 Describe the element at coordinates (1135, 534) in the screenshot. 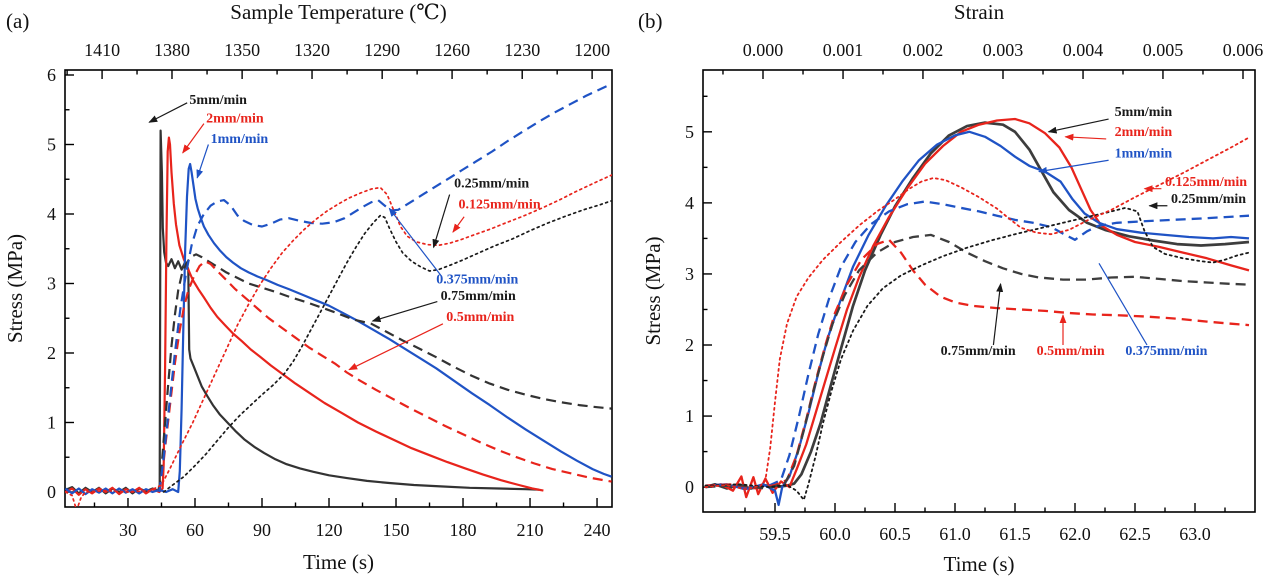

I see `x-tick-label: 62.5` at that location.